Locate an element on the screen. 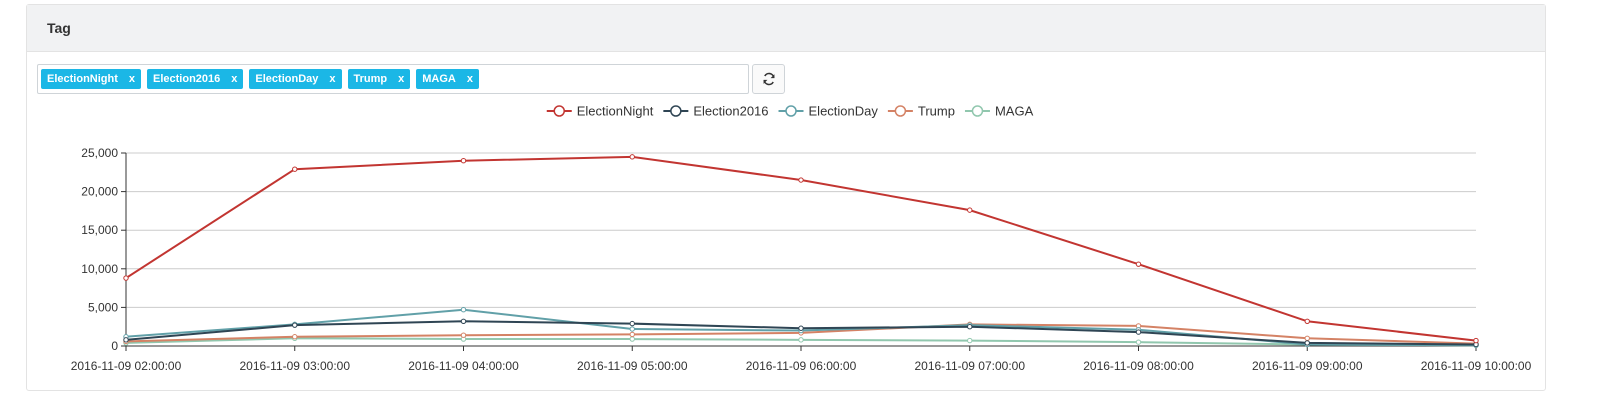 The image size is (1614, 404). x-tick-label: 2016-11-09 07:00:00 is located at coordinates (969, 366).